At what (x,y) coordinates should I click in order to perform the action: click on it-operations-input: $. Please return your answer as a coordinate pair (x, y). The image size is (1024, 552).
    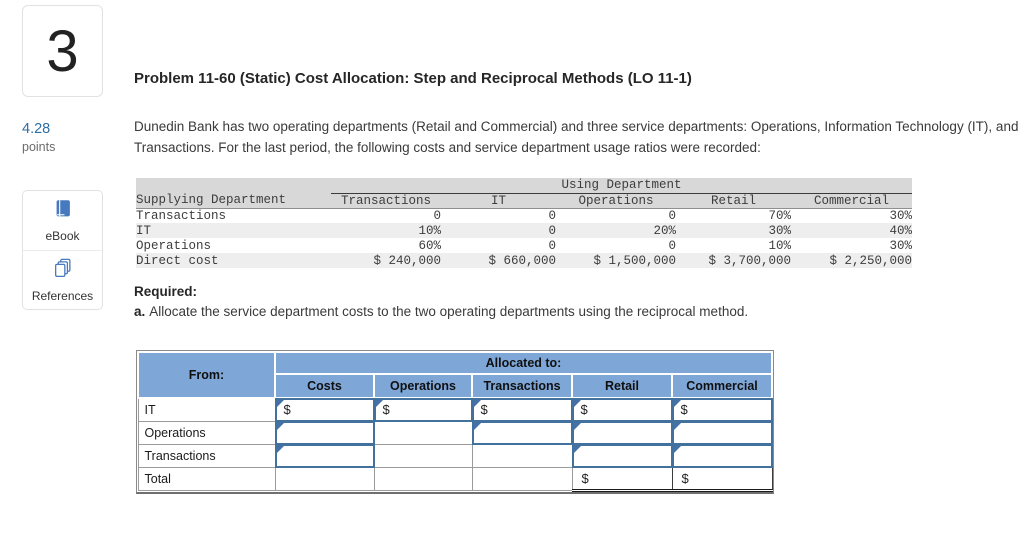
    Looking at the image, I should click on (423, 410).